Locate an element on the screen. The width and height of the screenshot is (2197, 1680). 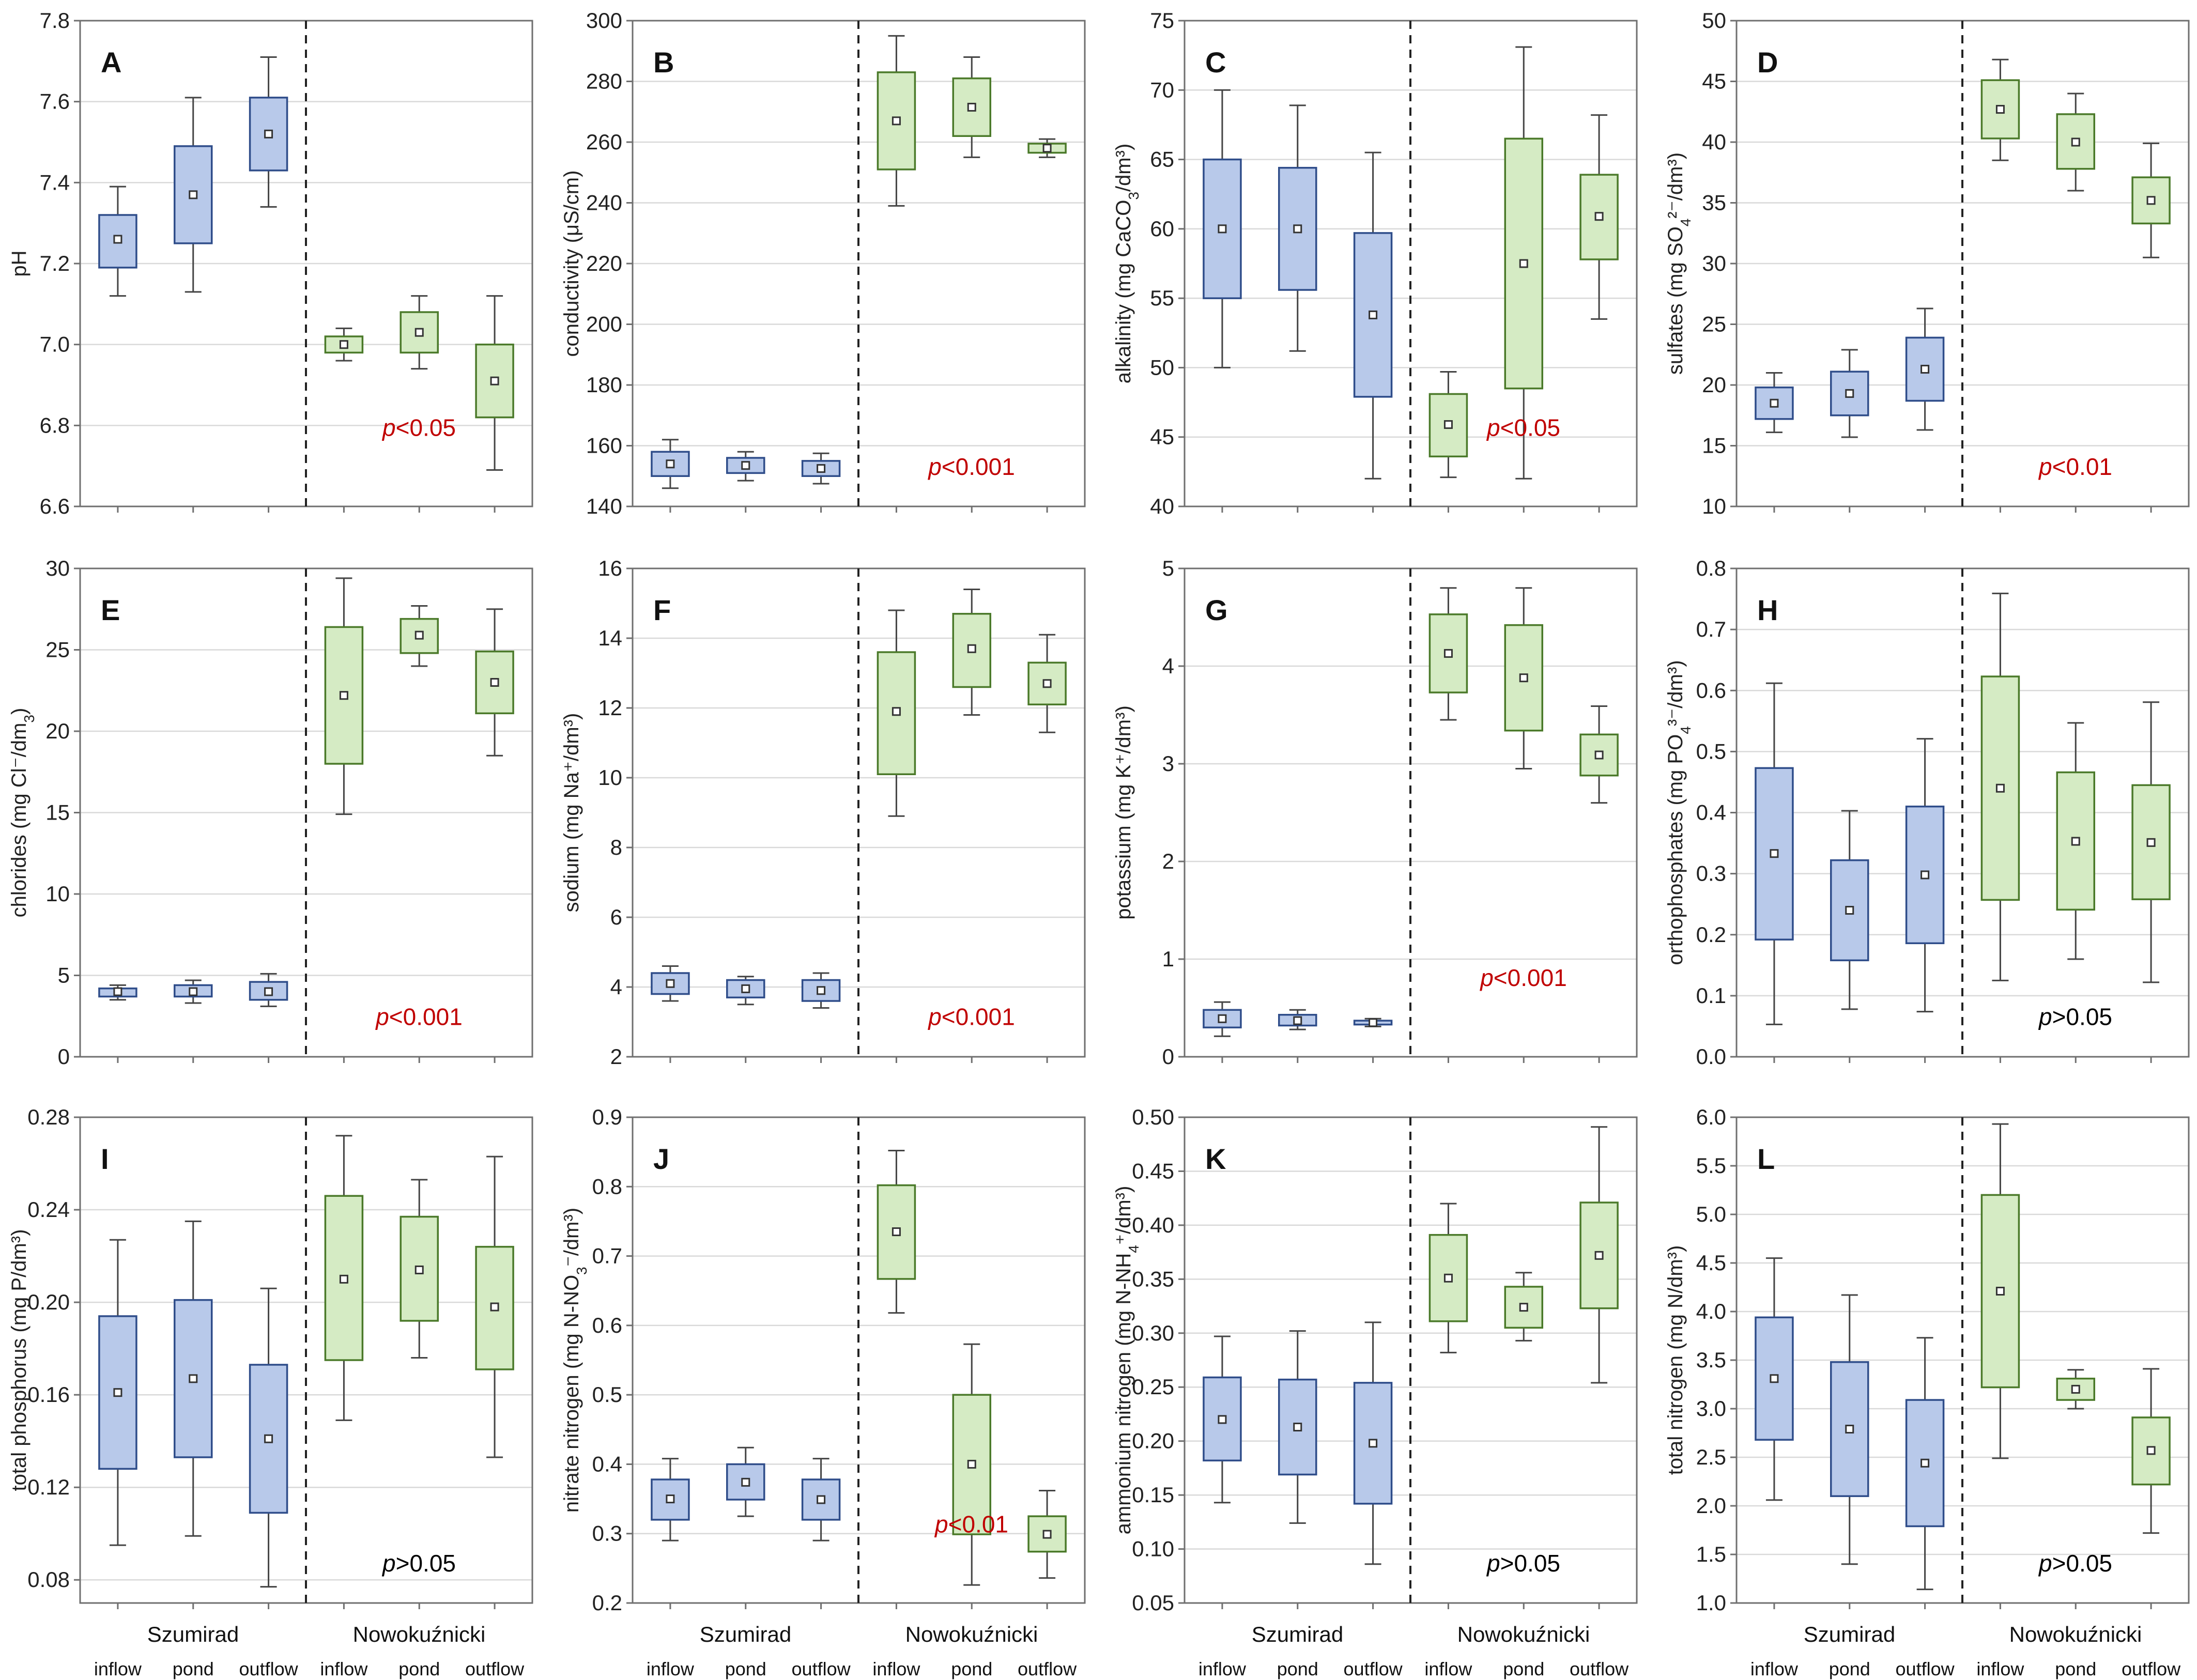
y-axis-label: pH is located at coordinates (19, 263).